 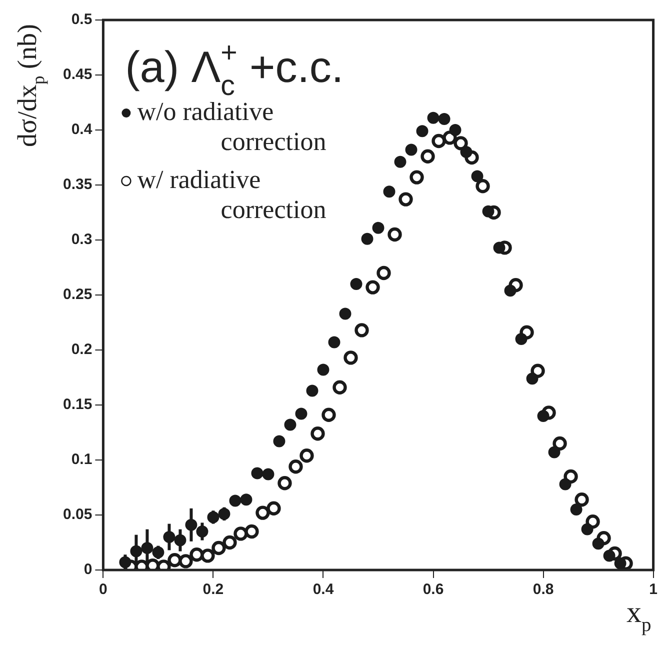 What do you see at coordinates (88, 569) in the screenshot?
I see `y-tick-label: 0` at bounding box center [88, 569].